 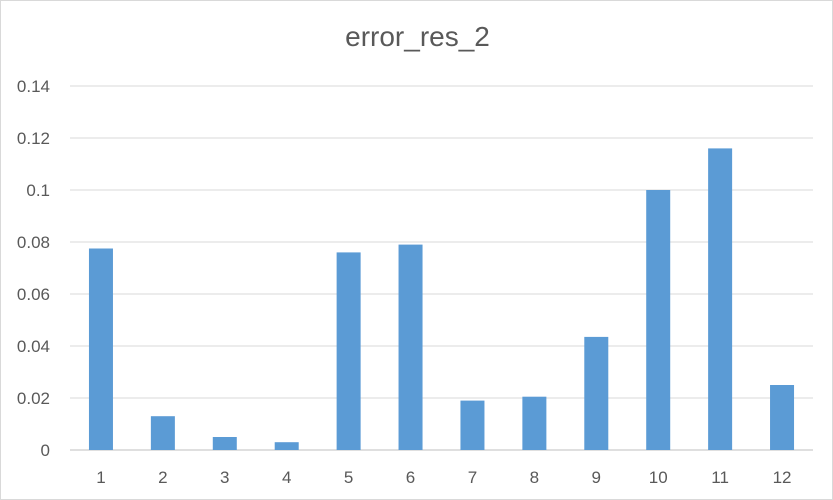 What do you see at coordinates (472, 477) in the screenshot?
I see `x-tick-label: 7` at bounding box center [472, 477].